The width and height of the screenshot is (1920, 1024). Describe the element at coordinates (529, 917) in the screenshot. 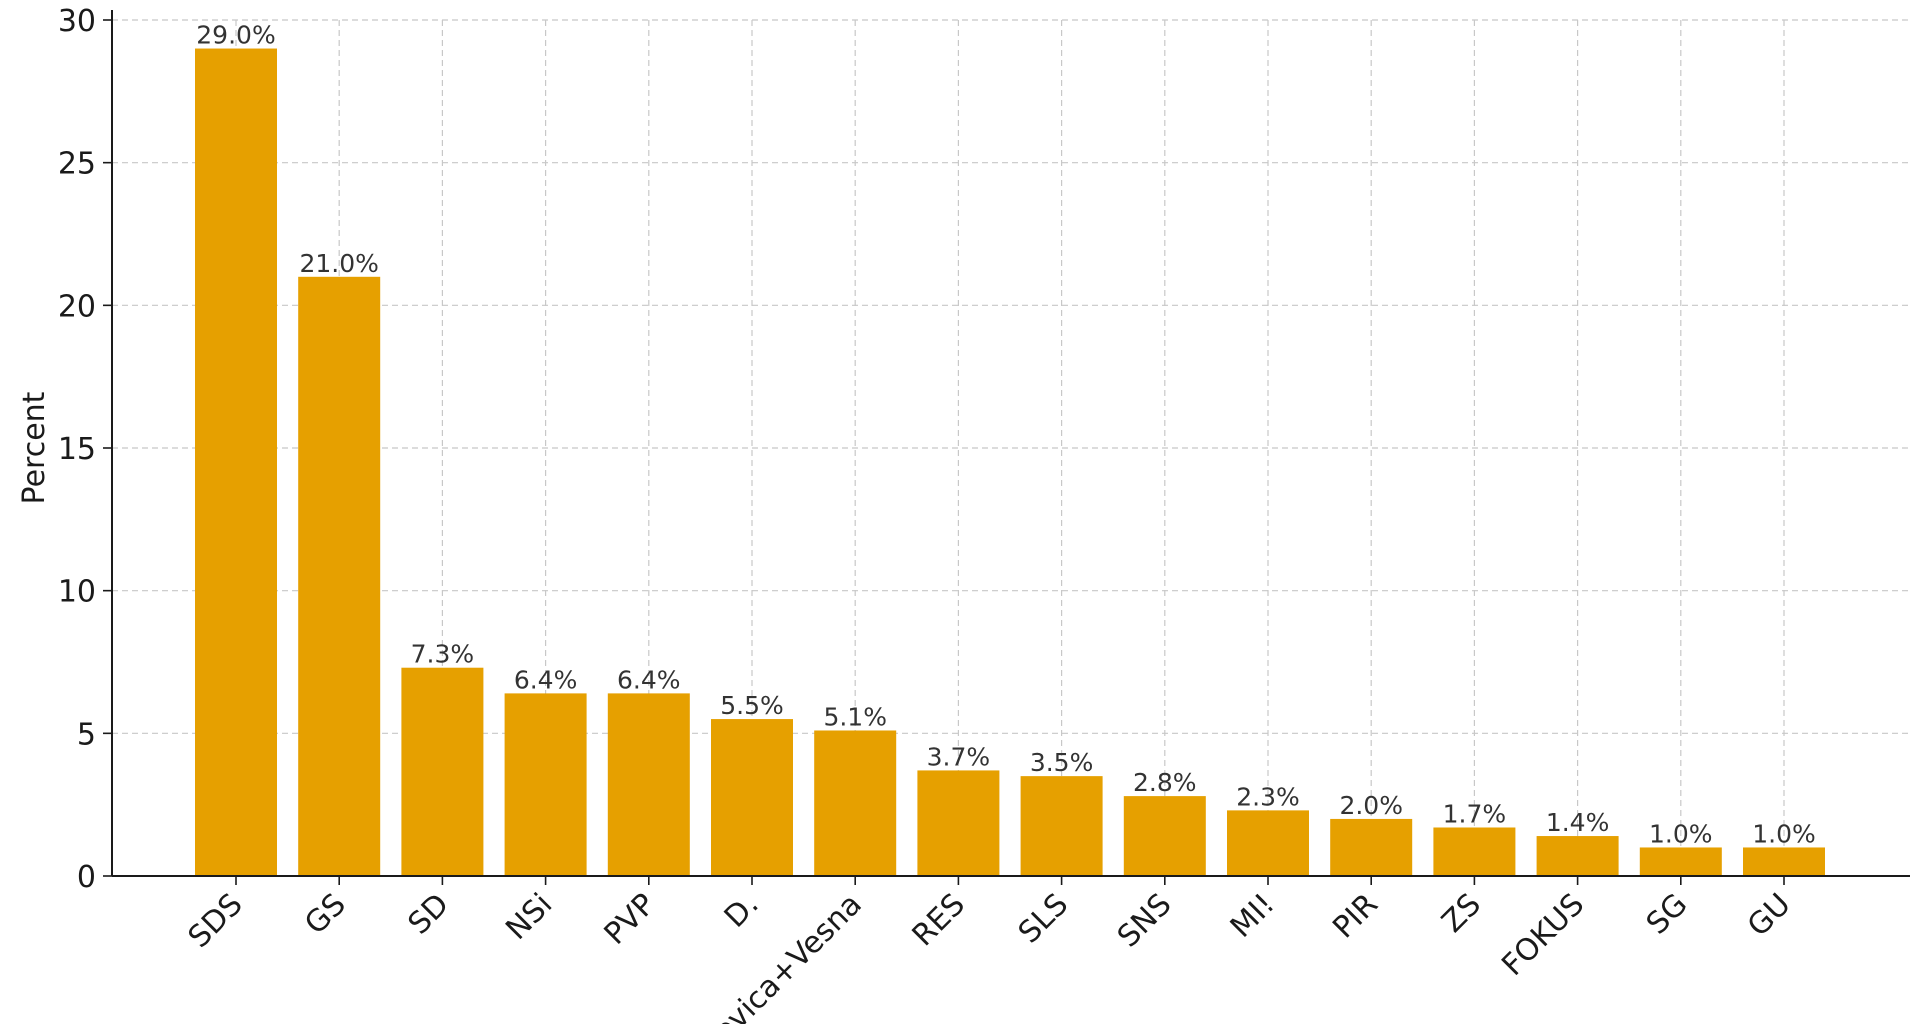

I see `x-tick-label: NSi` at that location.